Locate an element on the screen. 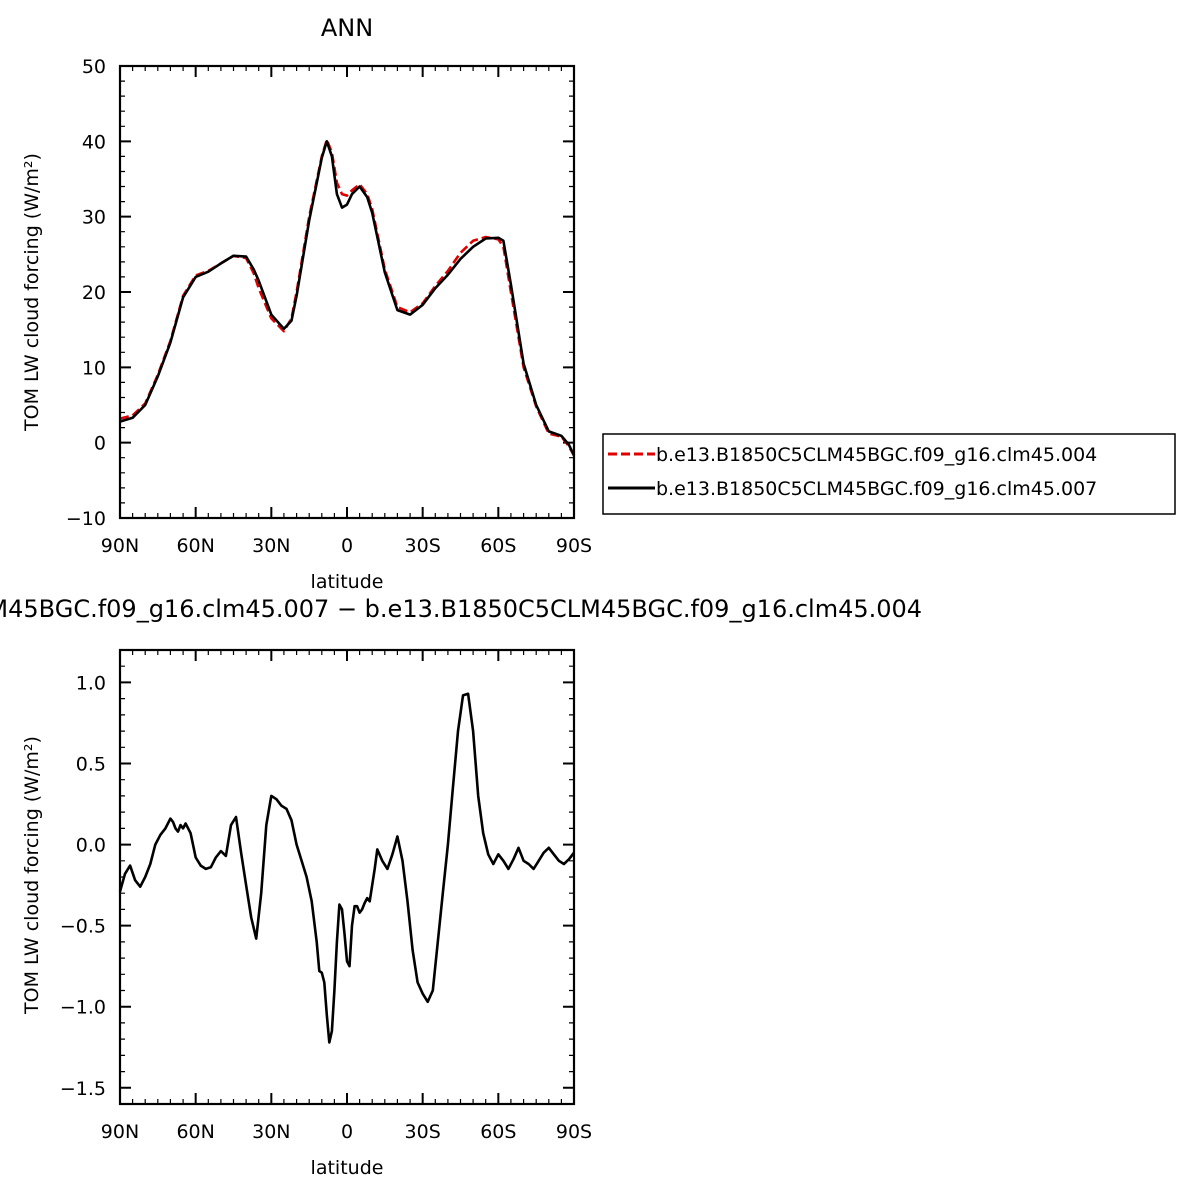 This screenshot has height=1191, width=1194. bottom-minor-ticks is located at coordinates (347, 877).